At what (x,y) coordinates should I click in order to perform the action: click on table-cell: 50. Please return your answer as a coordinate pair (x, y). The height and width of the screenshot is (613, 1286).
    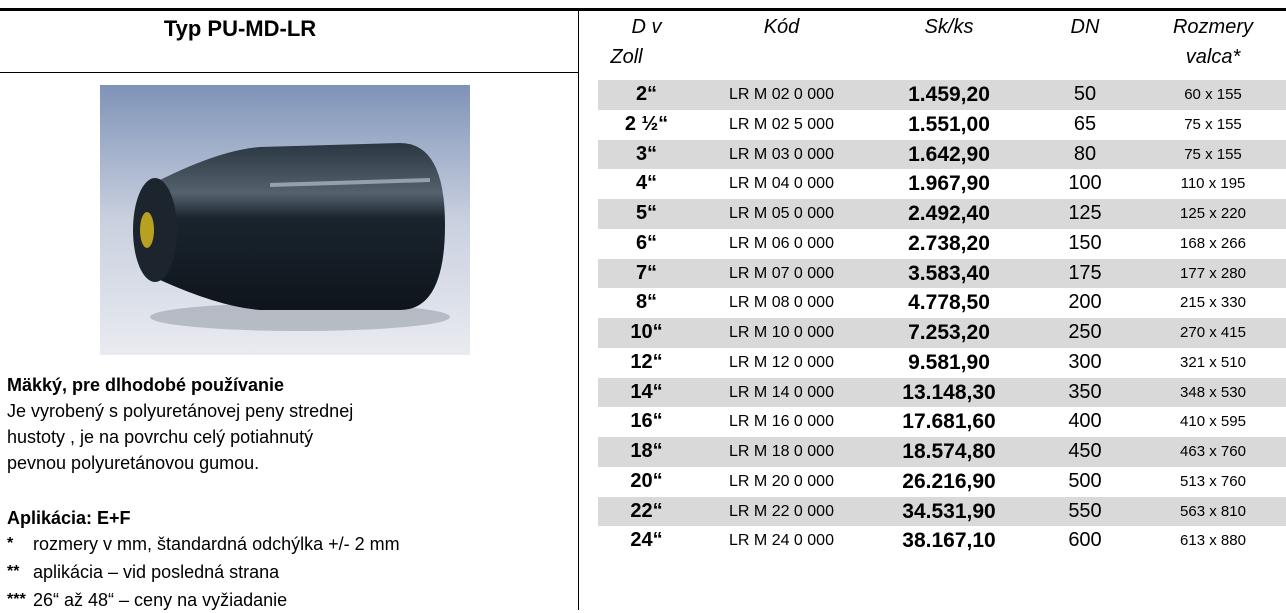
    Looking at the image, I should click on (1085, 94).